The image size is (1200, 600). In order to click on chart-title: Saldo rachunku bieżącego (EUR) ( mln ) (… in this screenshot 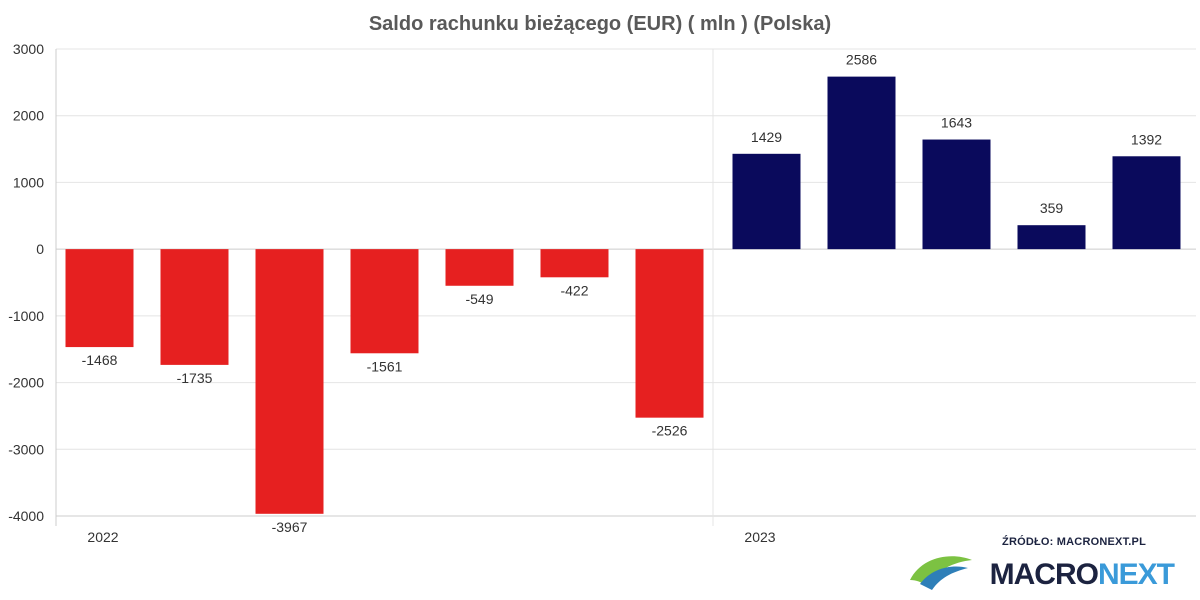, I will do `click(600, 24)`.